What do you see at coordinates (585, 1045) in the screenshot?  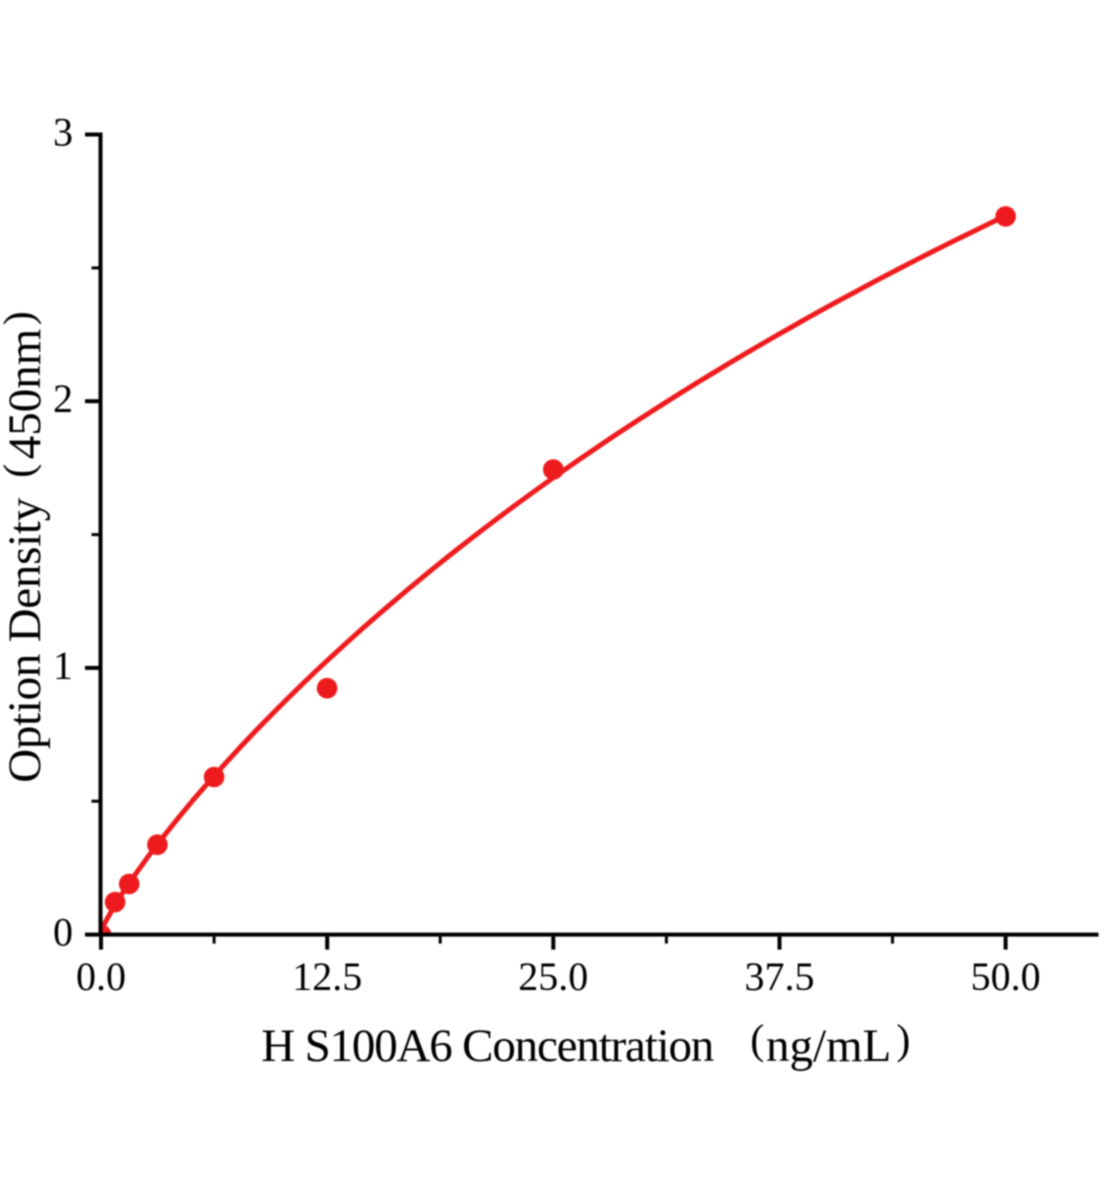 I see `svg-text:H S100A6 Concentration(ng/mL): H S100A6 Concentration (ng/mL)` at bounding box center [585, 1045].